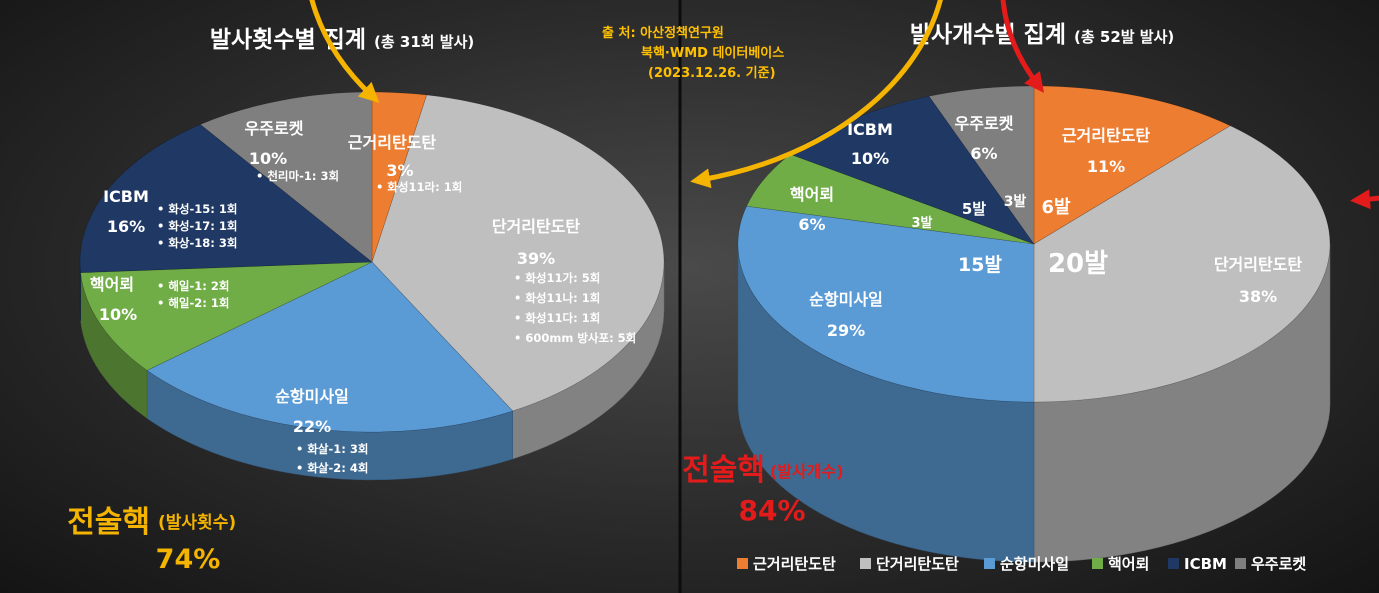 This screenshot has height=593, width=1379. I want to click on right-count-nuclear-torpedo: 3발, so click(921, 223).